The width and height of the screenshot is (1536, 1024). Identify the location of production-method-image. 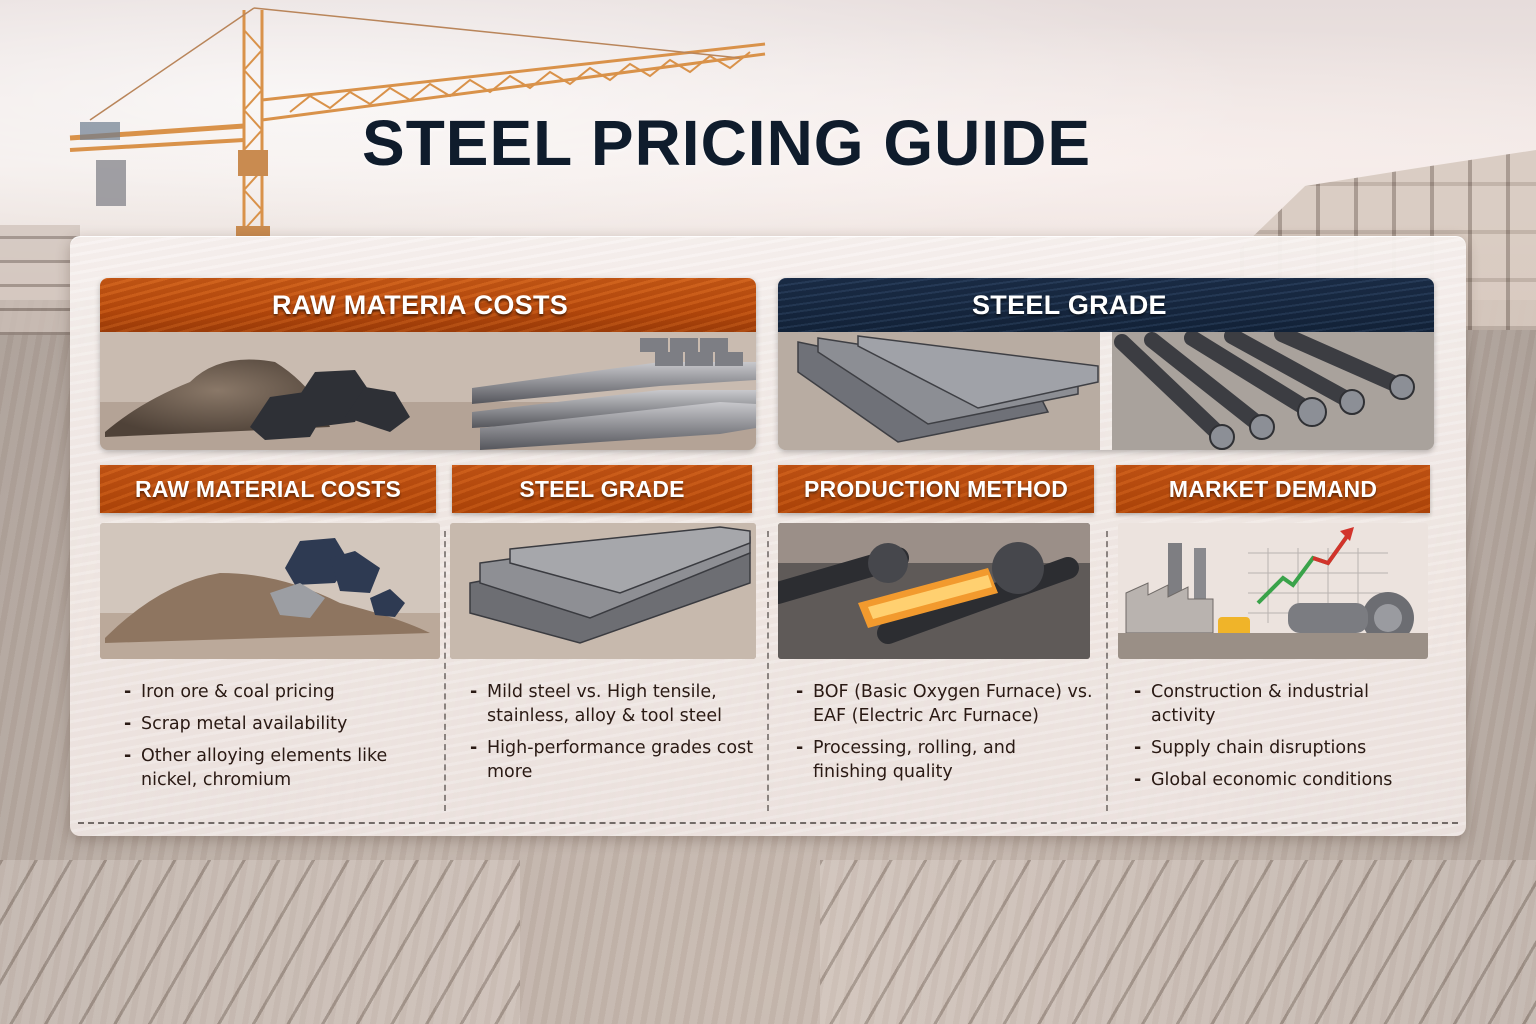
(934, 591).